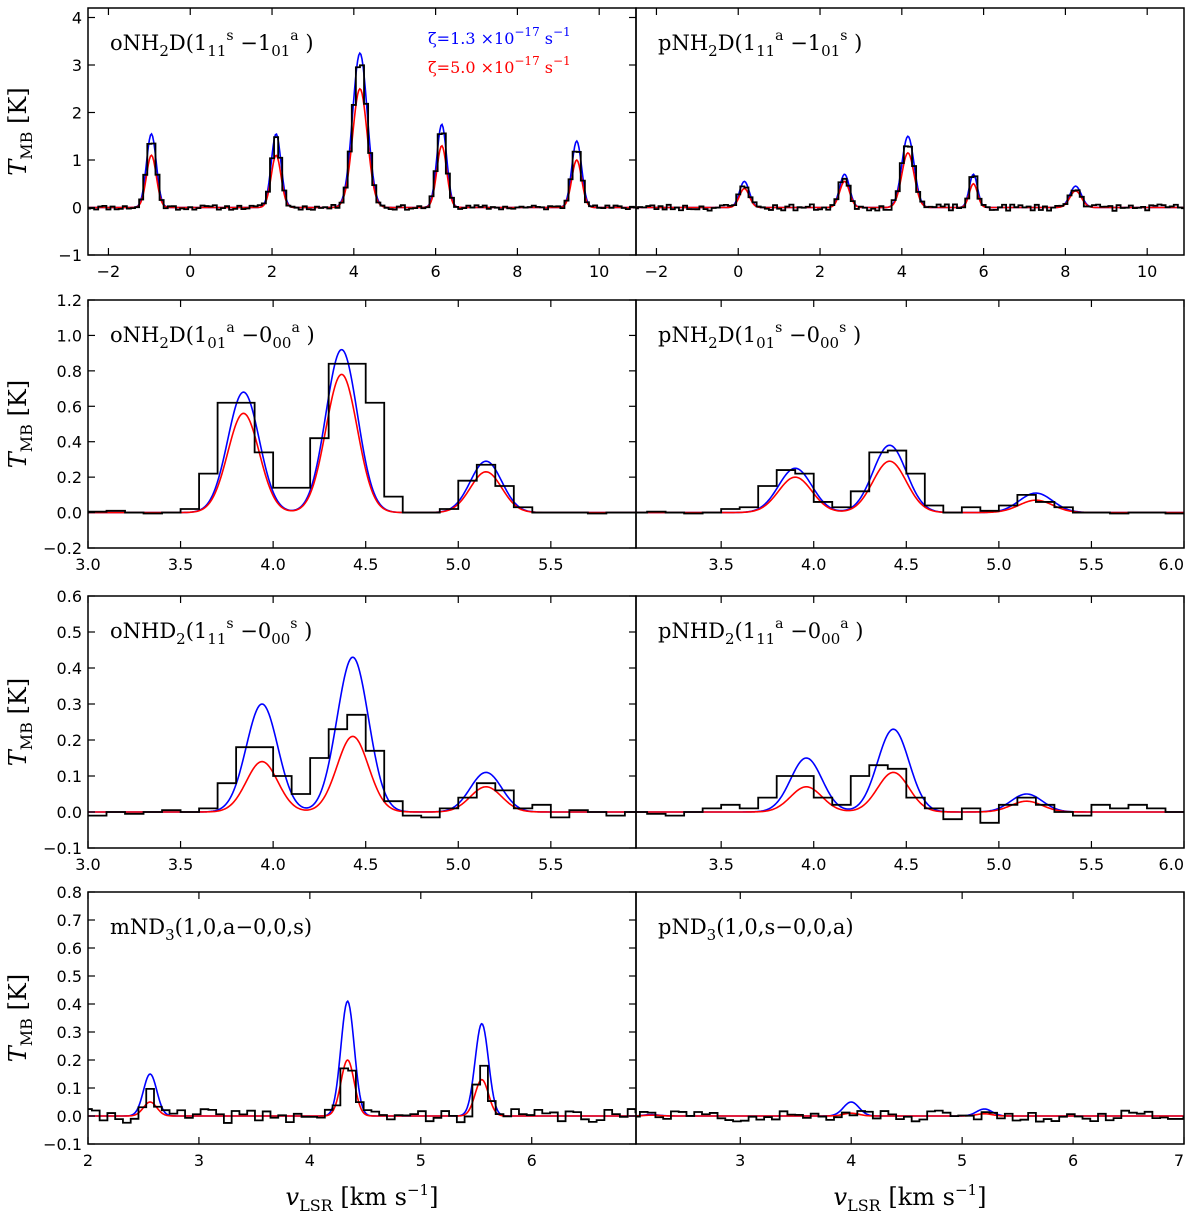  What do you see at coordinates (69, 335) in the screenshot?
I see `y-tick-label: 1.0` at bounding box center [69, 335].